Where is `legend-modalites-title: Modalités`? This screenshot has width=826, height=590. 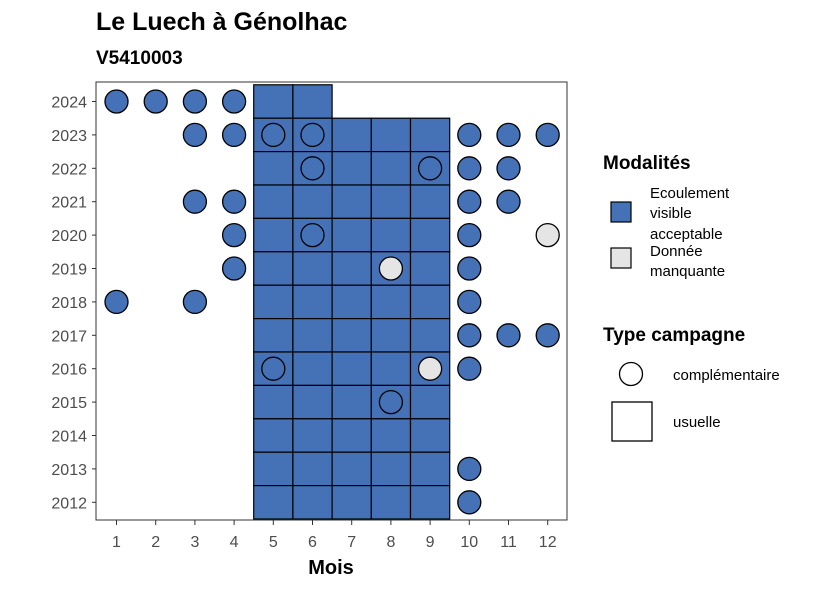
legend-modalites-title: Modalités is located at coordinates (647, 163).